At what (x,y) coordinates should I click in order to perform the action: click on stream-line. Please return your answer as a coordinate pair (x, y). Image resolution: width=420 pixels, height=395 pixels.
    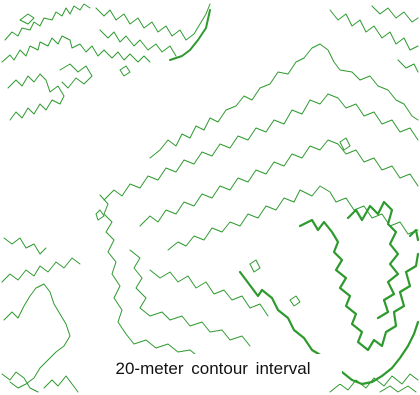
    Looking at the image, I should click on (190, 35).